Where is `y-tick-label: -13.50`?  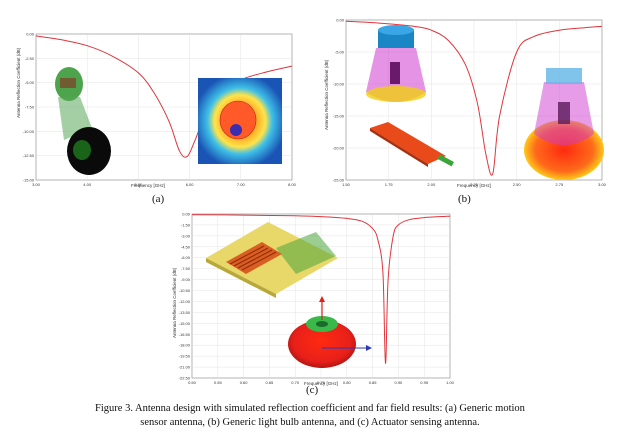 y-tick-label: -13.50 is located at coordinates (185, 312).